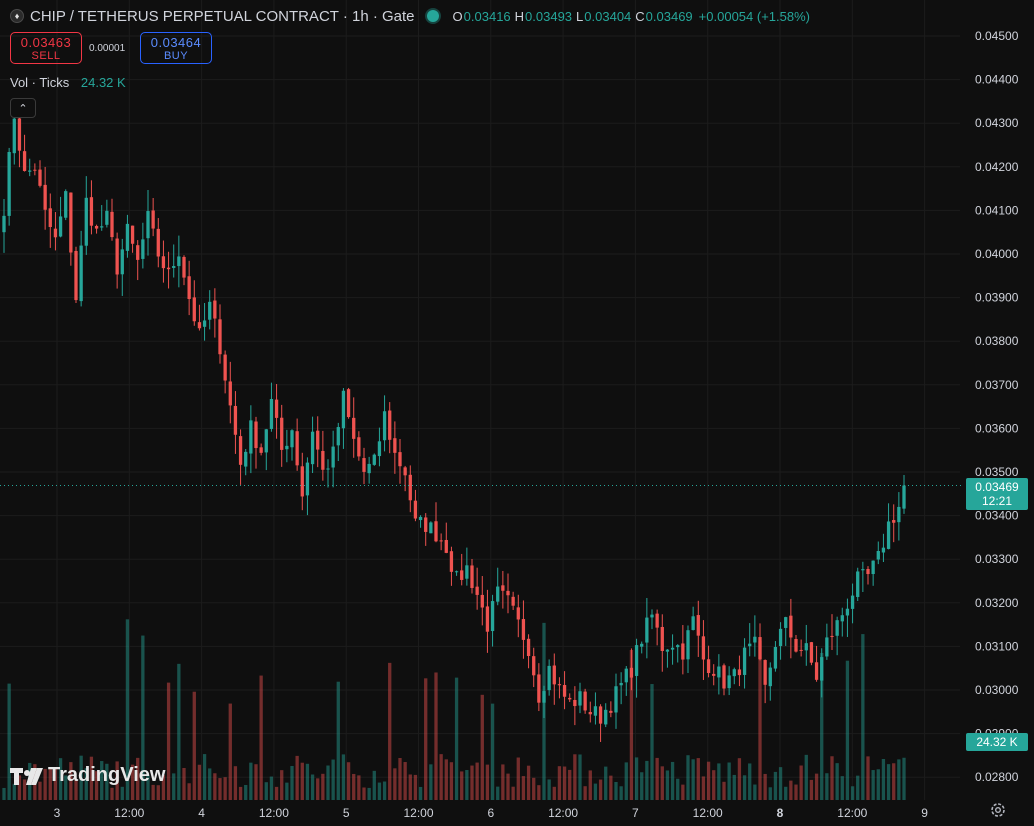 The width and height of the screenshot is (1034, 826). I want to click on y-tick-label: 0.03600, so click(997, 428).